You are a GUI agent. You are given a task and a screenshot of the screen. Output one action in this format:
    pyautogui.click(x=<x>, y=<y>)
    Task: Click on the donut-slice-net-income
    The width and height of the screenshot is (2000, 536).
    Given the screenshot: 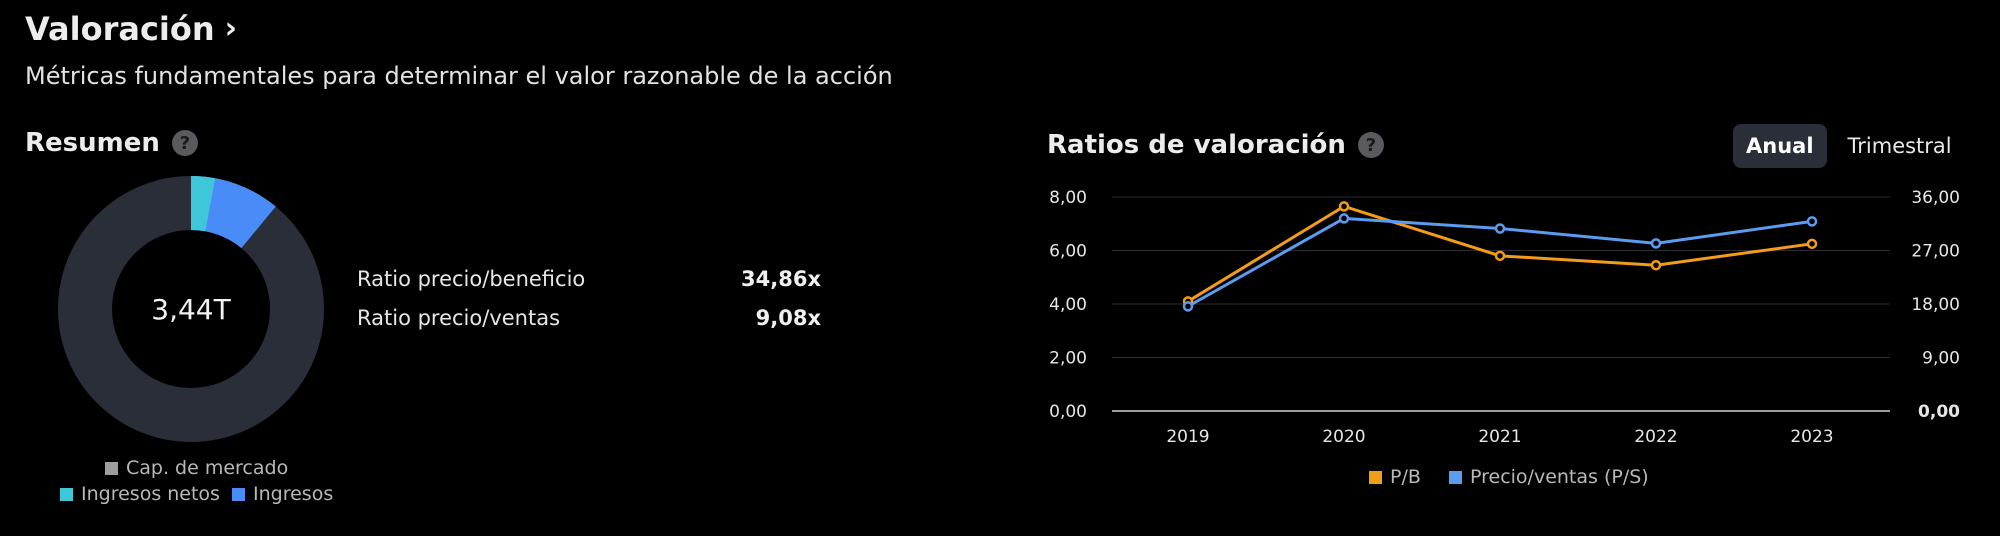 What is the action you would take?
    pyautogui.click(x=203, y=204)
    